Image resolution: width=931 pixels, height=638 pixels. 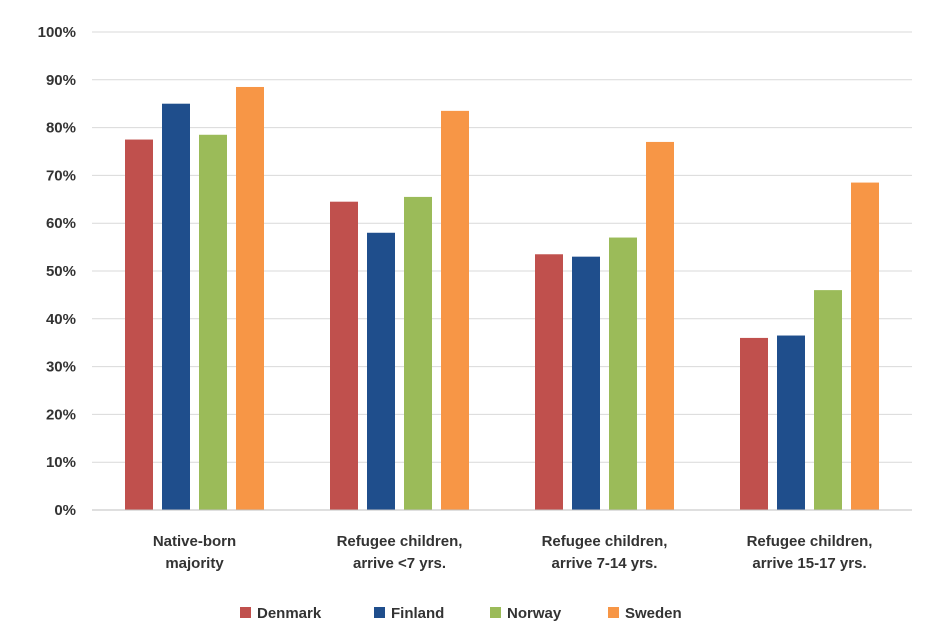 I want to click on legend-label-sweden: Sweden, so click(x=653, y=613).